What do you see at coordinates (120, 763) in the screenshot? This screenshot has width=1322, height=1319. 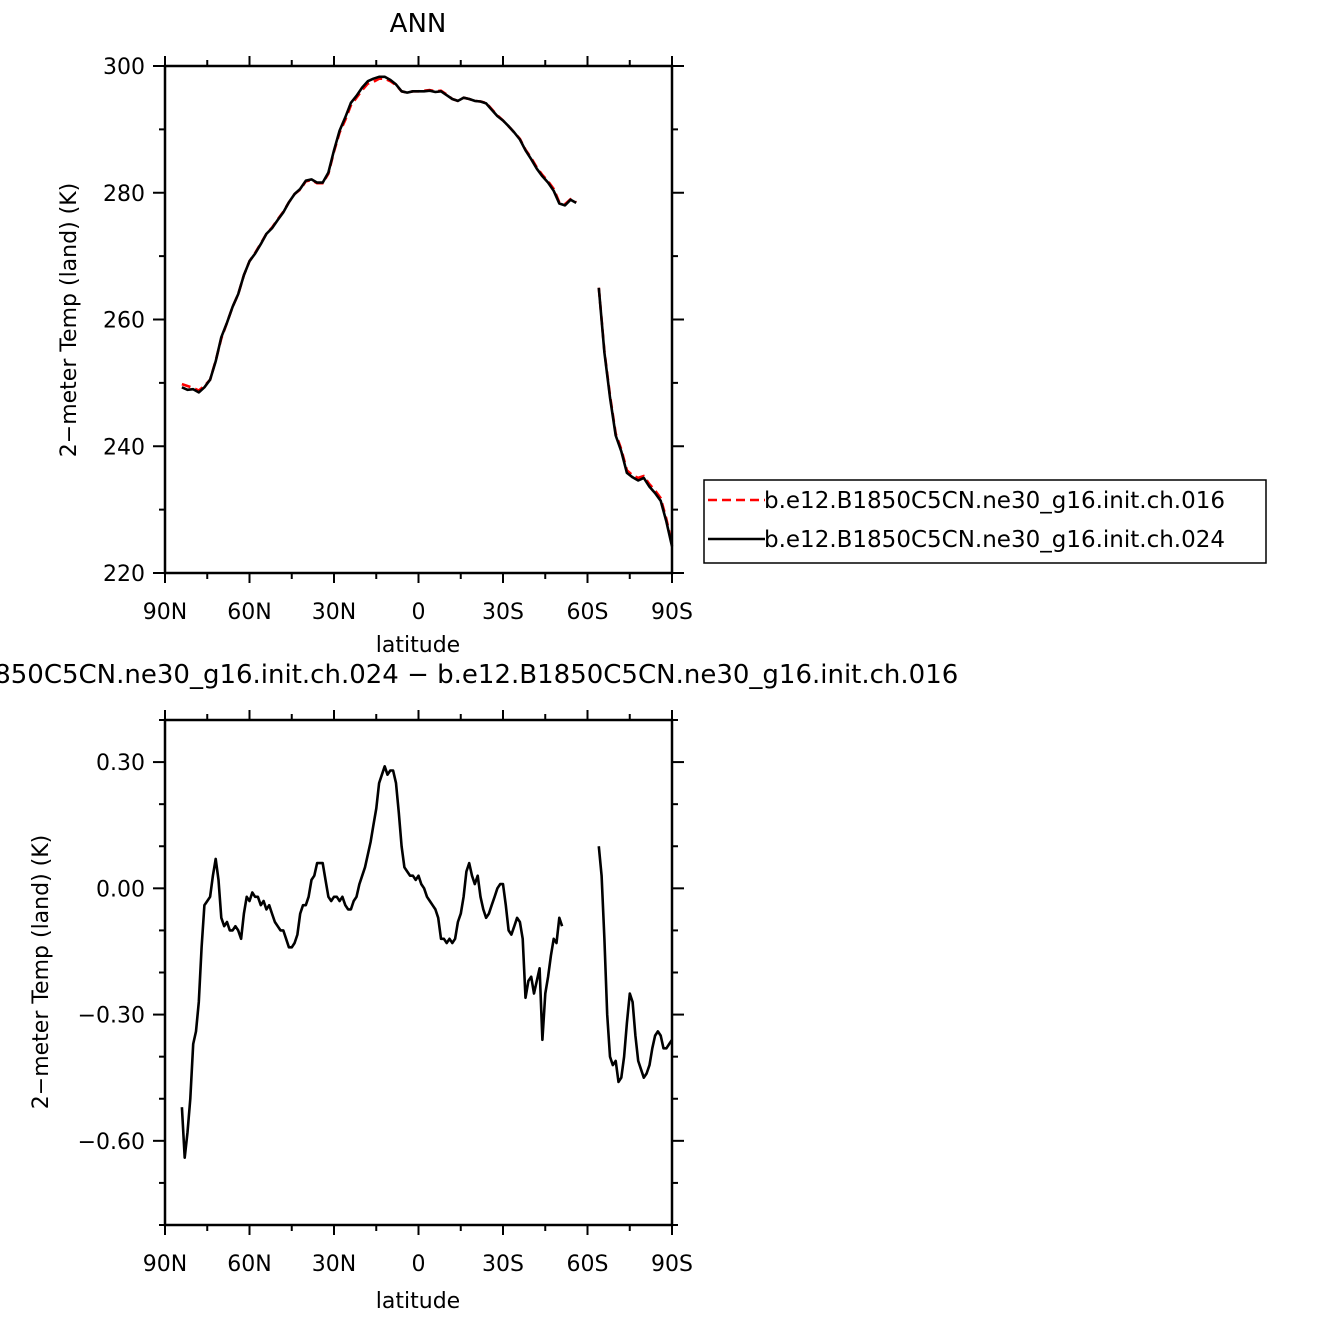 I see `bottom-y-tick-label: 0.30` at bounding box center [120, 763].